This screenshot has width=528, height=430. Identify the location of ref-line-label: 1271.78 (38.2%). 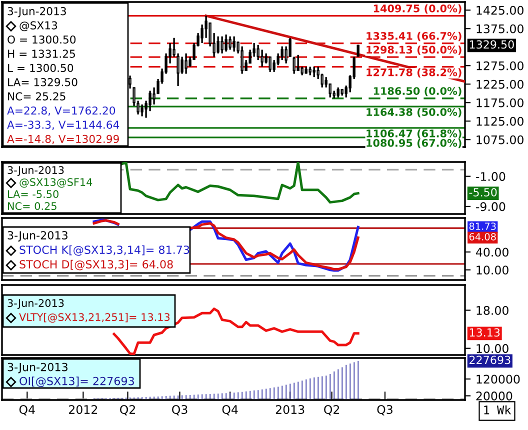
(414, 73).